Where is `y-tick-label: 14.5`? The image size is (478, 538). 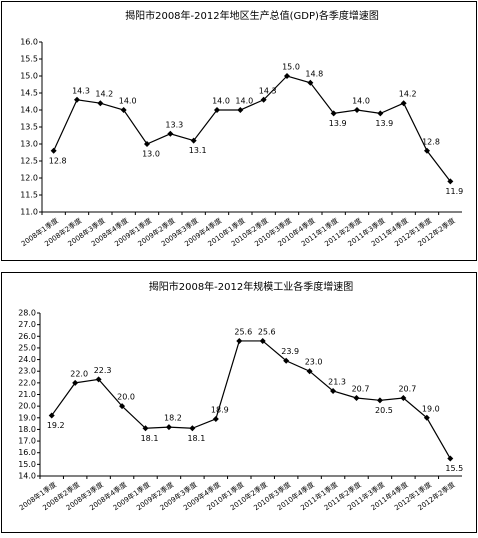 y-tick-label: 14.5 is located at coordinates (29, 93).